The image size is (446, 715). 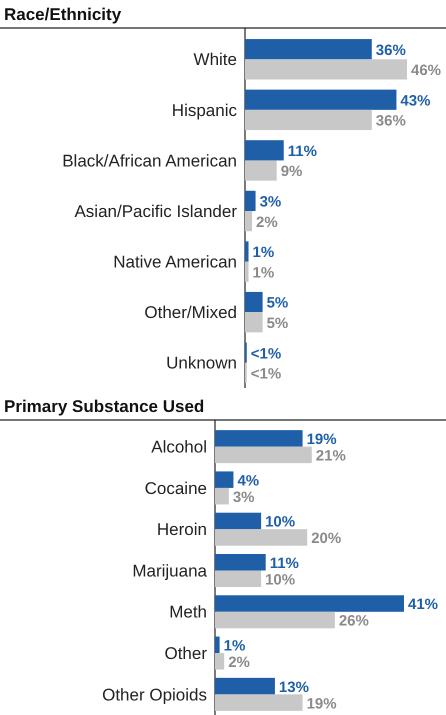 What do you see at coordinates (215, 60) in the screenshot?
I see `y-tick-label: White` at bounding box center [215, 60].